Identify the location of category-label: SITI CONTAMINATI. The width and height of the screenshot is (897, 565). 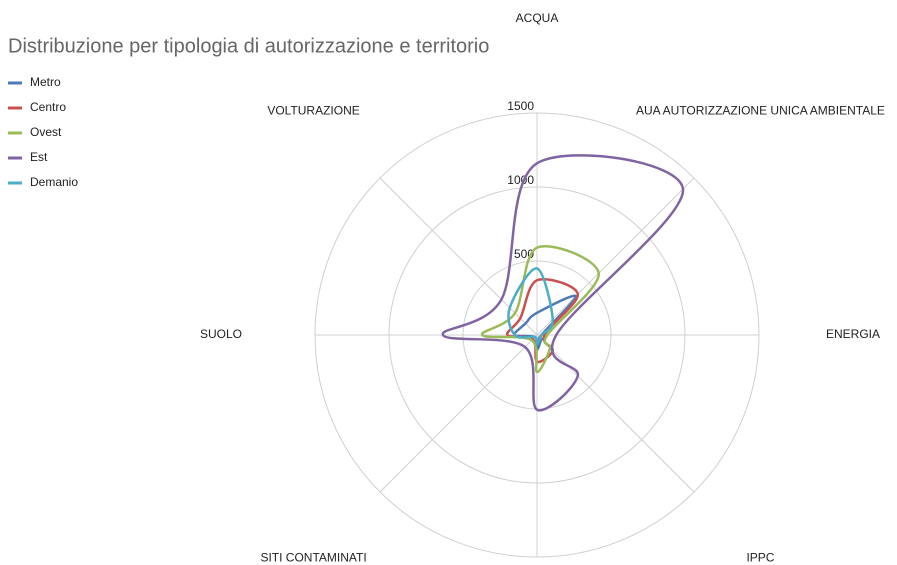
(313, 558).